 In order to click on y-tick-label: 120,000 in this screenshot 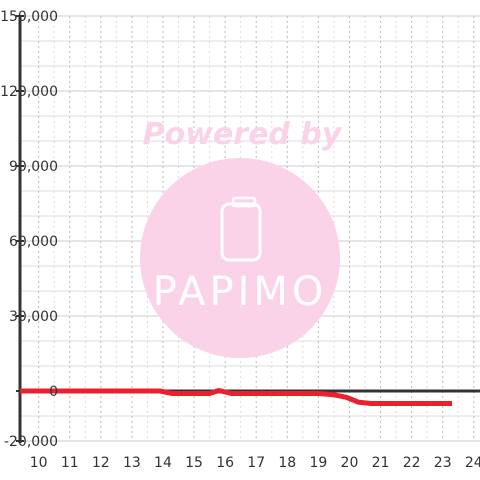, I will do `click(29, 92)`.